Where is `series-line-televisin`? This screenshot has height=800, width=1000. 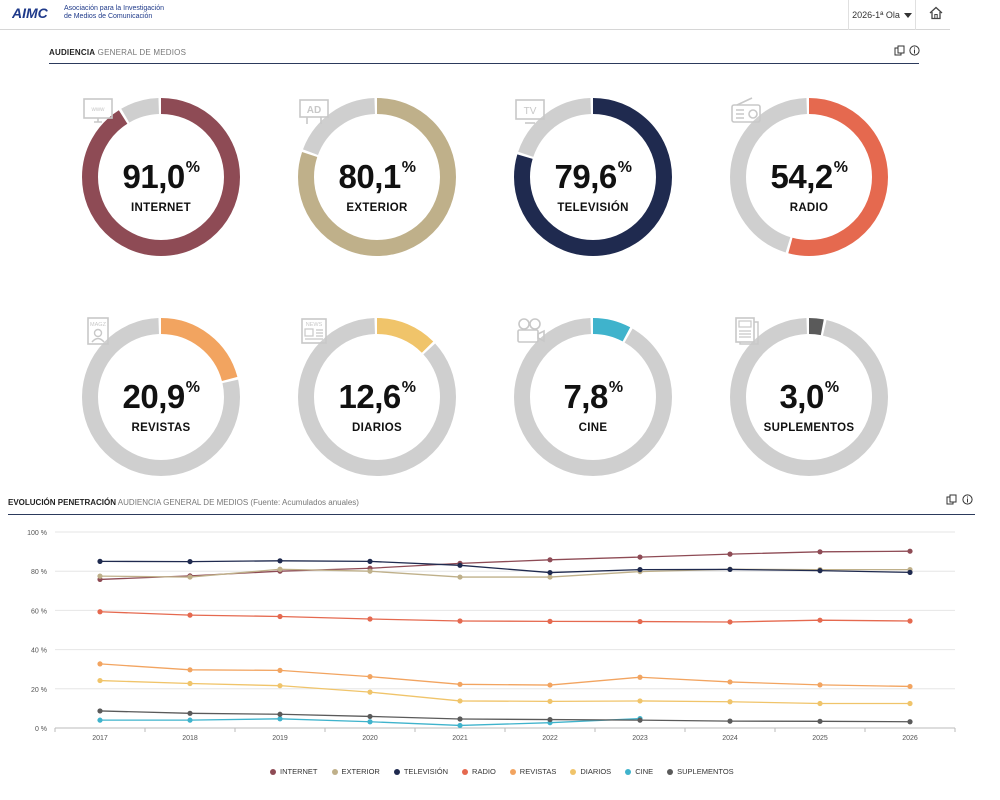 series-line-televisin is located at coordinates (505, 567).